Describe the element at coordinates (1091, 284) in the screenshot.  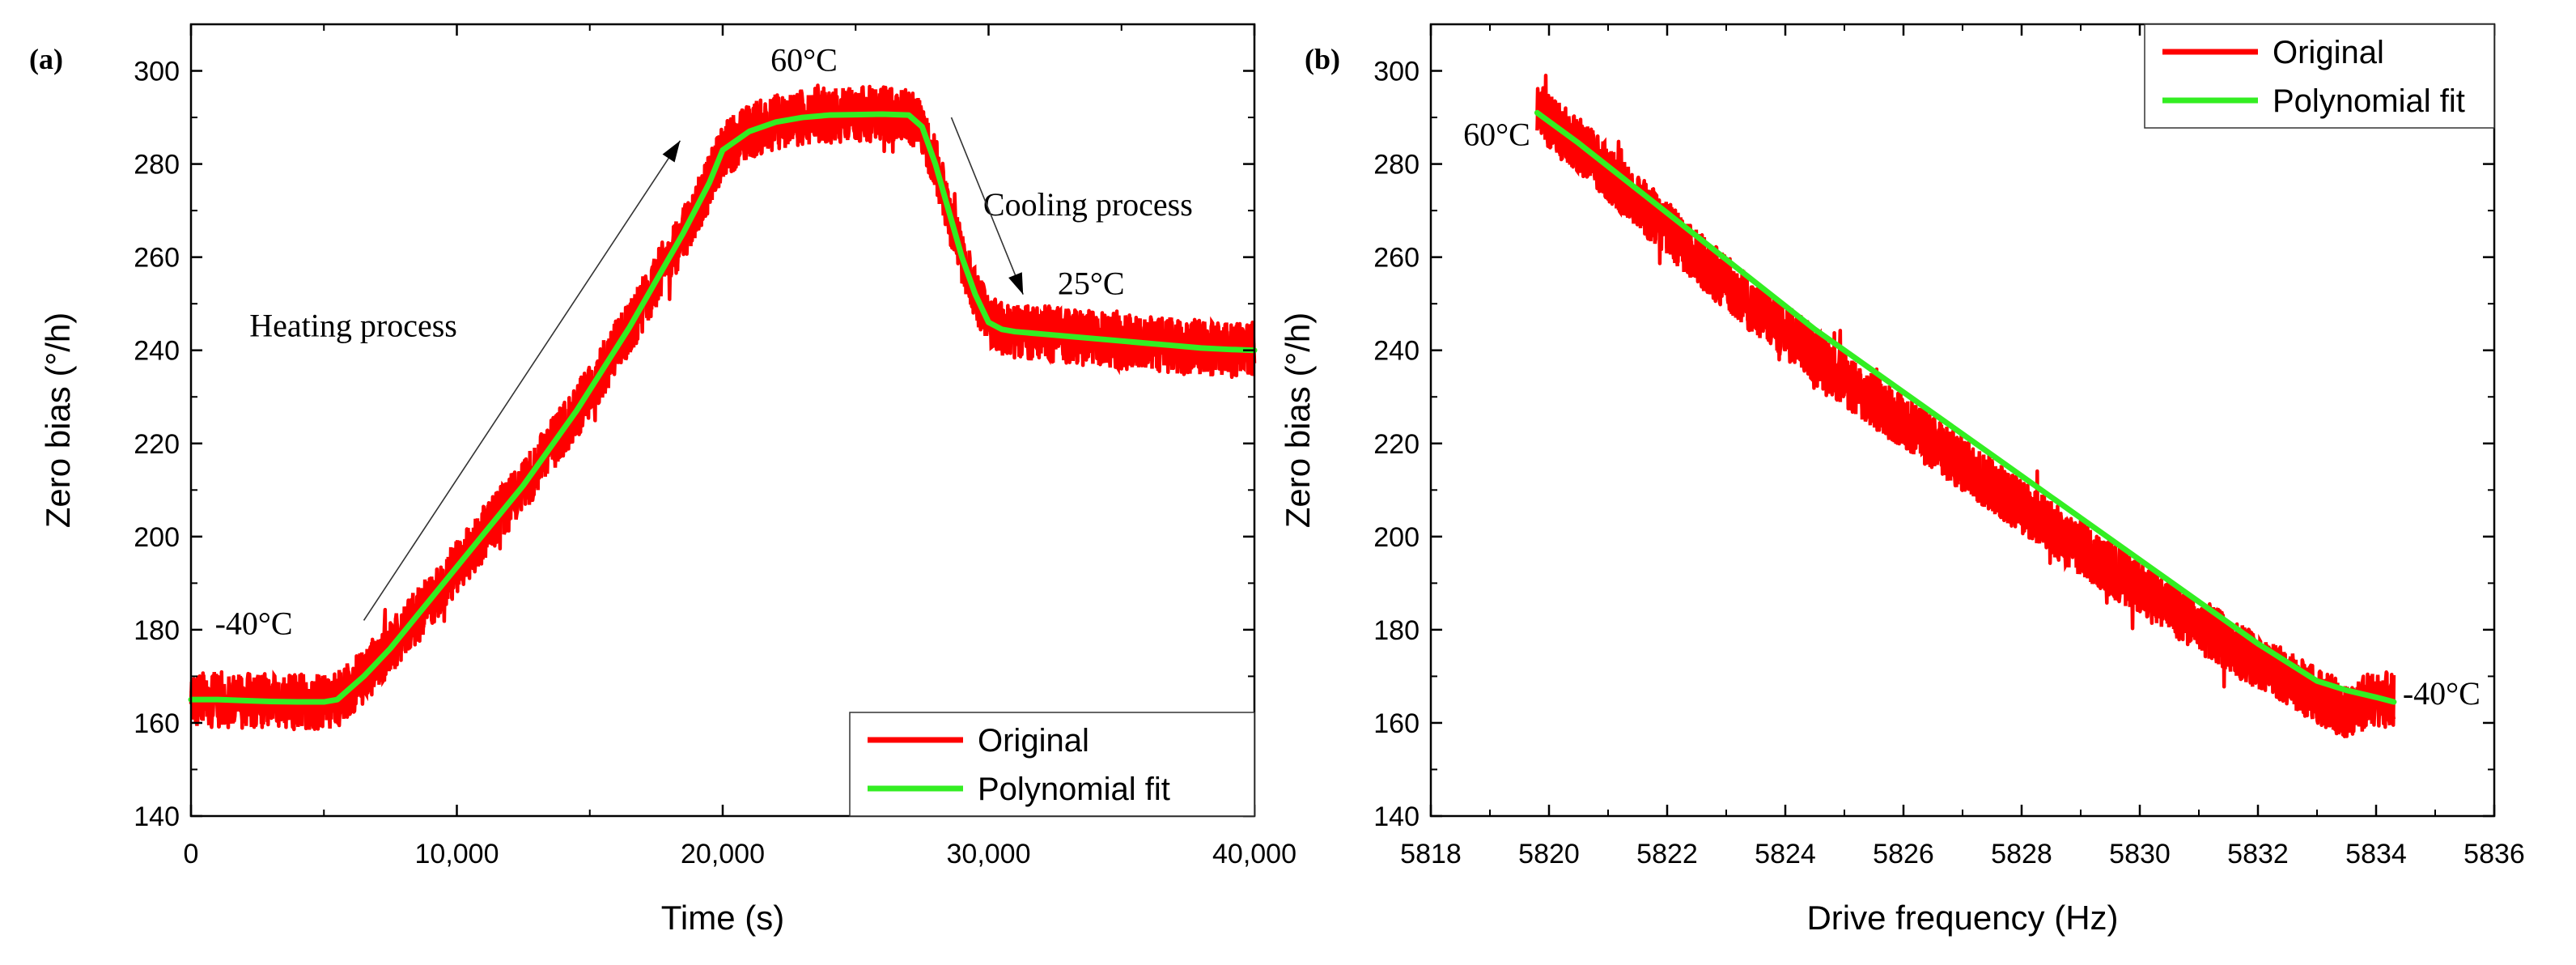
I see `annotation-text: 25°C` at that location.